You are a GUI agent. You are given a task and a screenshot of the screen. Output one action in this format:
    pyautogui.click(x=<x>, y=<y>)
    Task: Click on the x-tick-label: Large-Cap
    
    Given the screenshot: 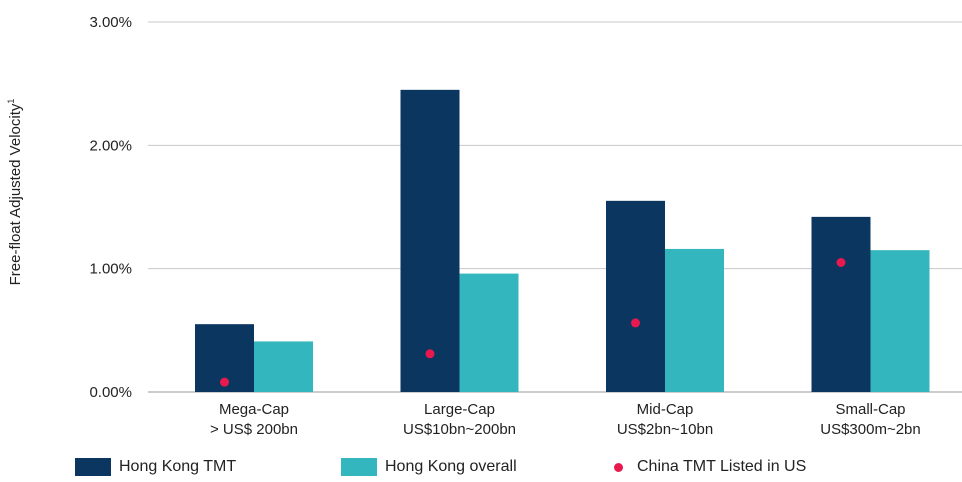 What is the action you would take?
    pyautogui.click(x=459, y=409)
    